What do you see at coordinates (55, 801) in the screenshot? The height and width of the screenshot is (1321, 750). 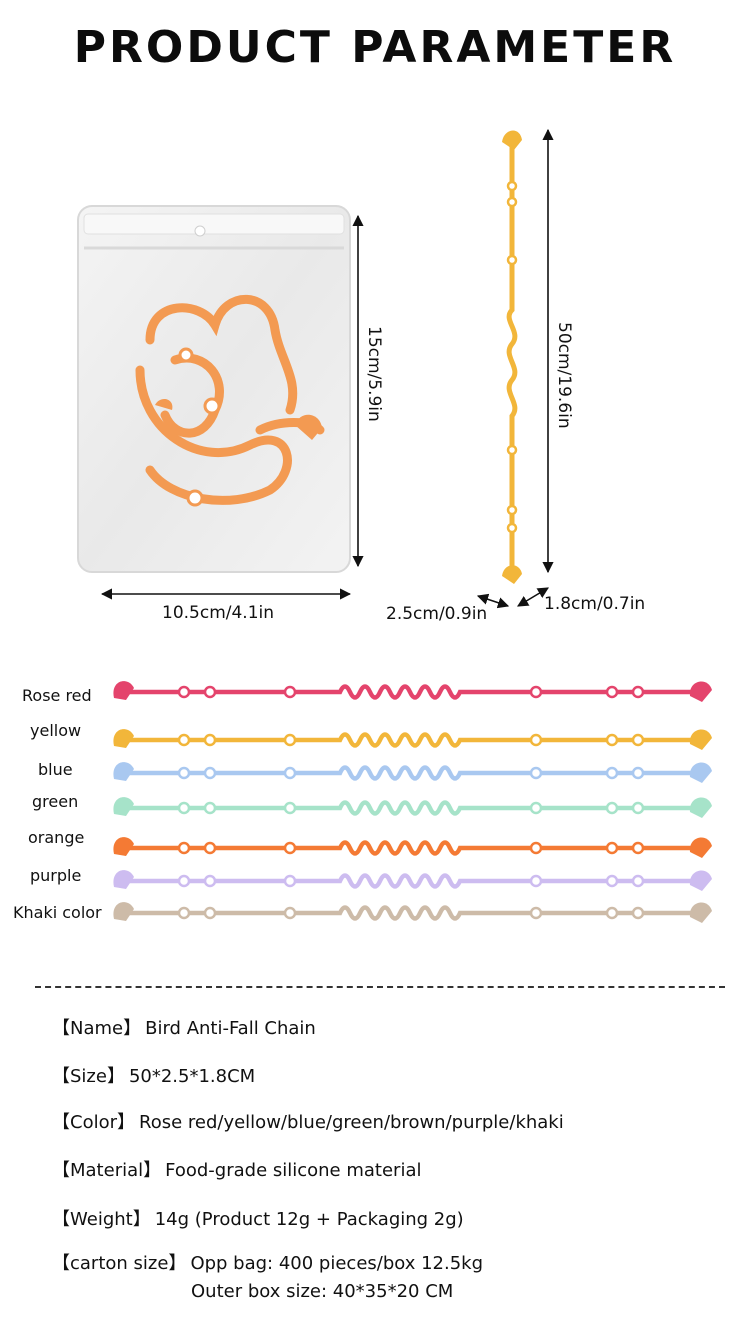 I see `color-label-green: green` at bounding box center [55, 801].